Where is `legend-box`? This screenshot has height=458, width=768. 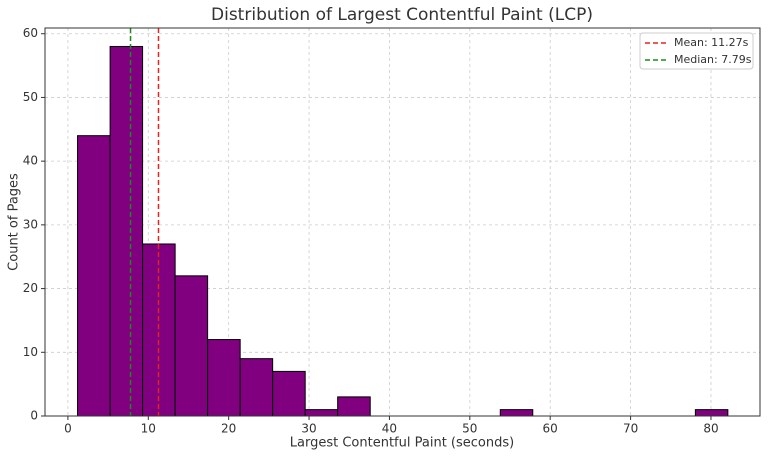
legend-box is located at coordinates (696, 51).